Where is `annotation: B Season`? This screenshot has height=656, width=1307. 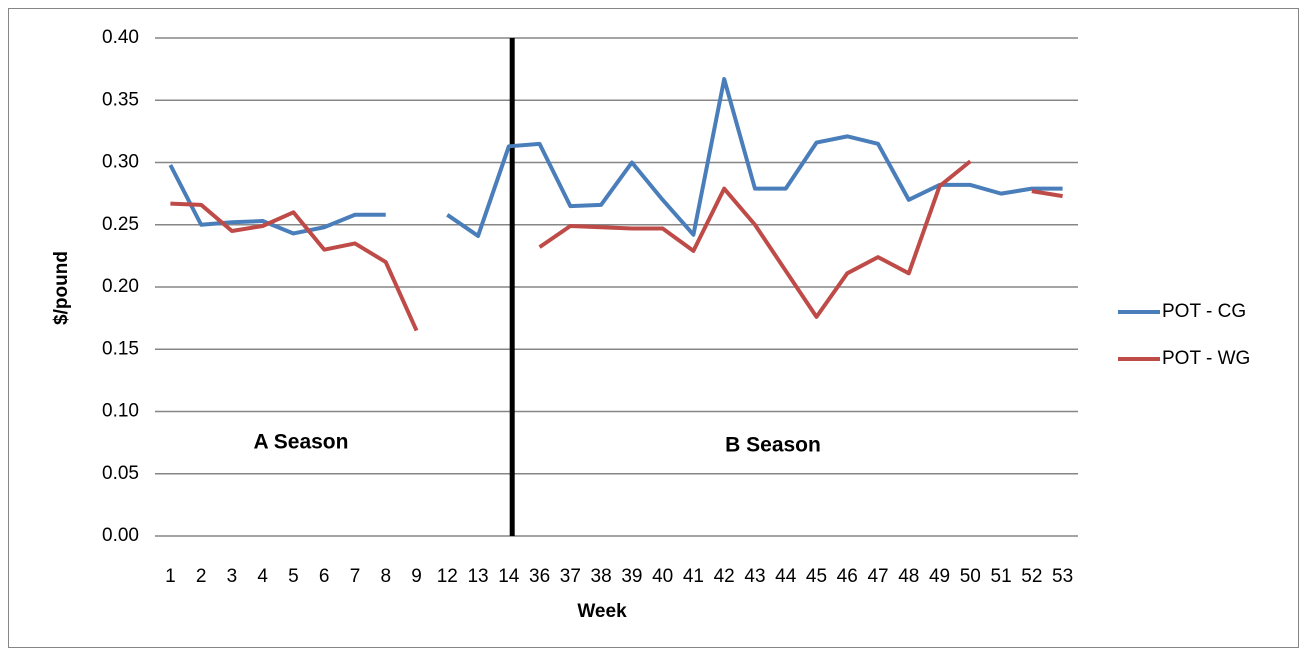
annotation: B Season is located at coordinates (773, 445).